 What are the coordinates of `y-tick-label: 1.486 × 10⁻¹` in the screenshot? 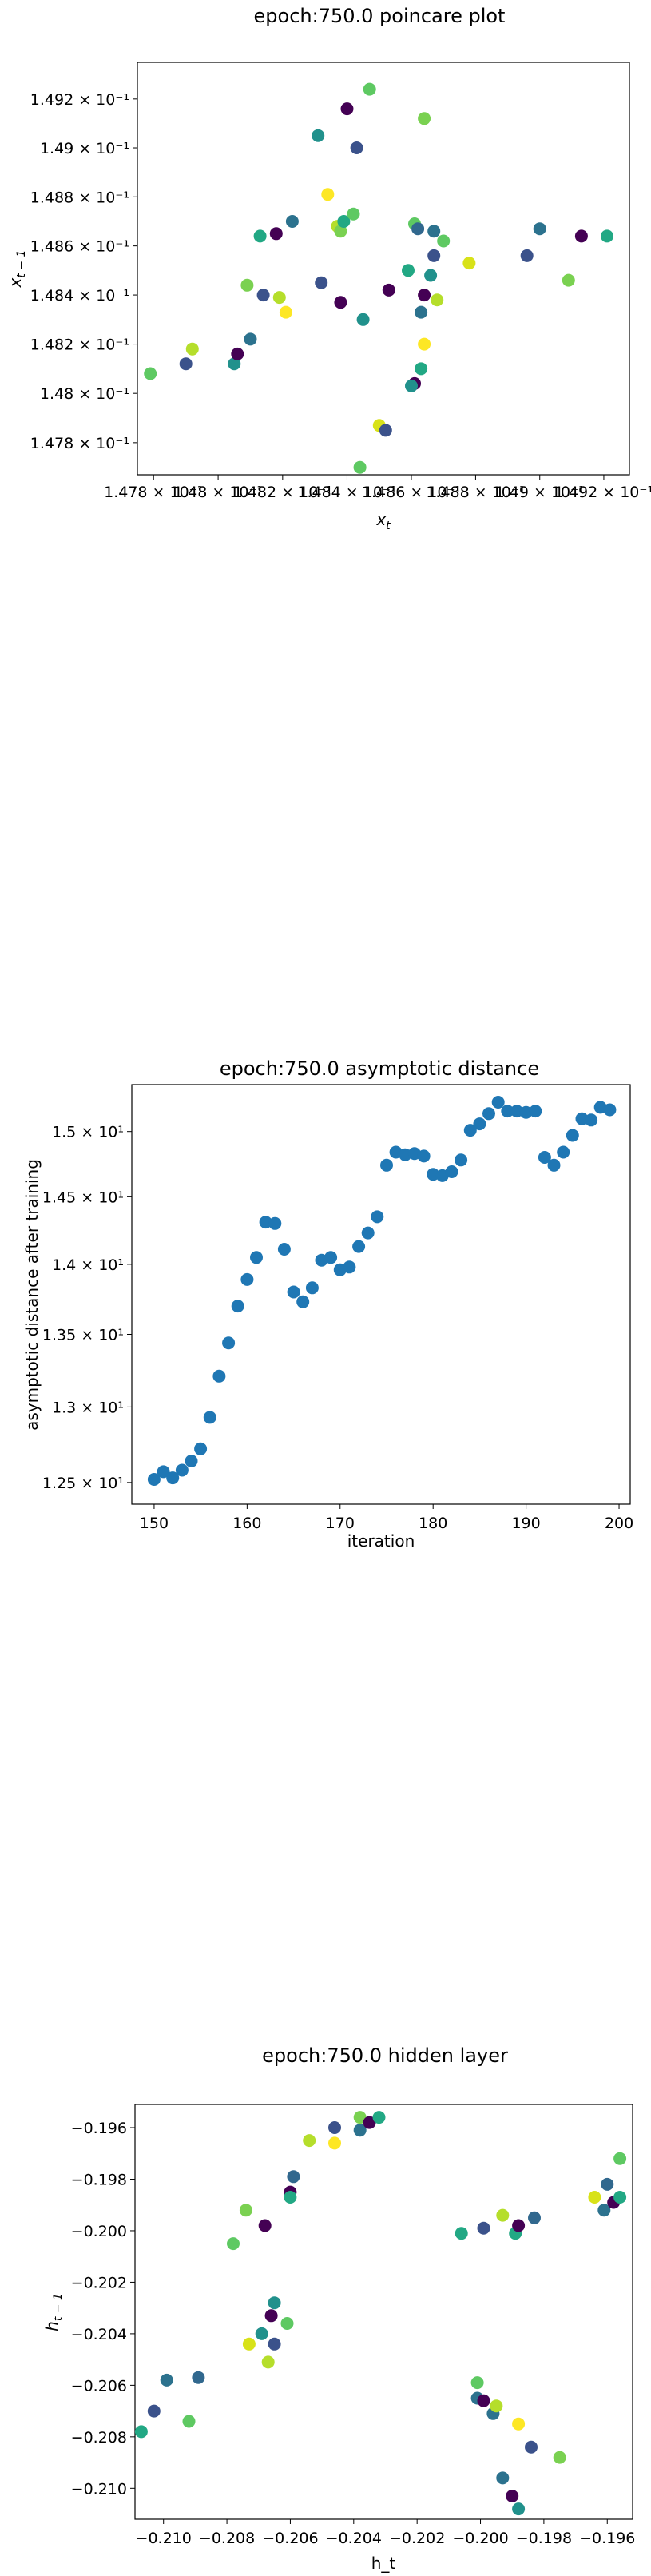 It's located at (80, 247).